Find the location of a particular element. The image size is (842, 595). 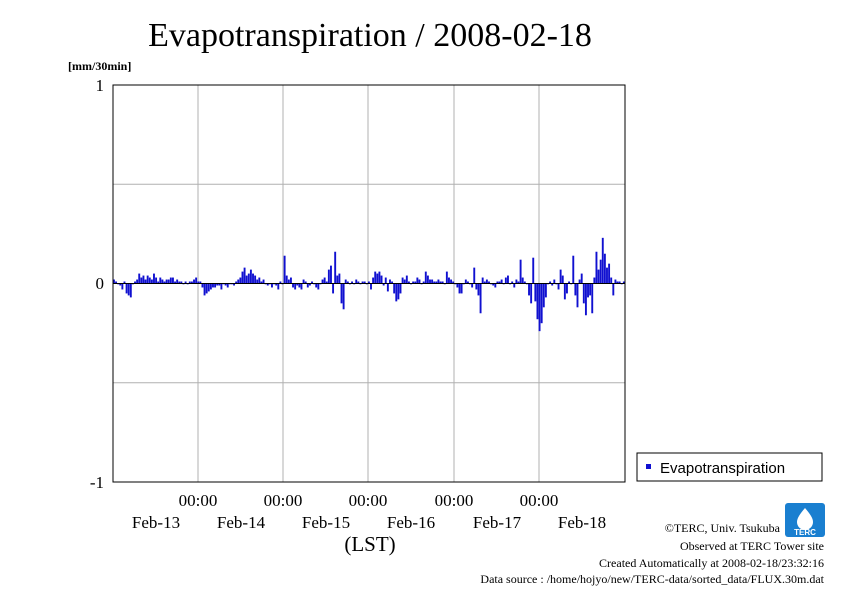

x-axis-label: (LST) is located at coordinates (369, 544).